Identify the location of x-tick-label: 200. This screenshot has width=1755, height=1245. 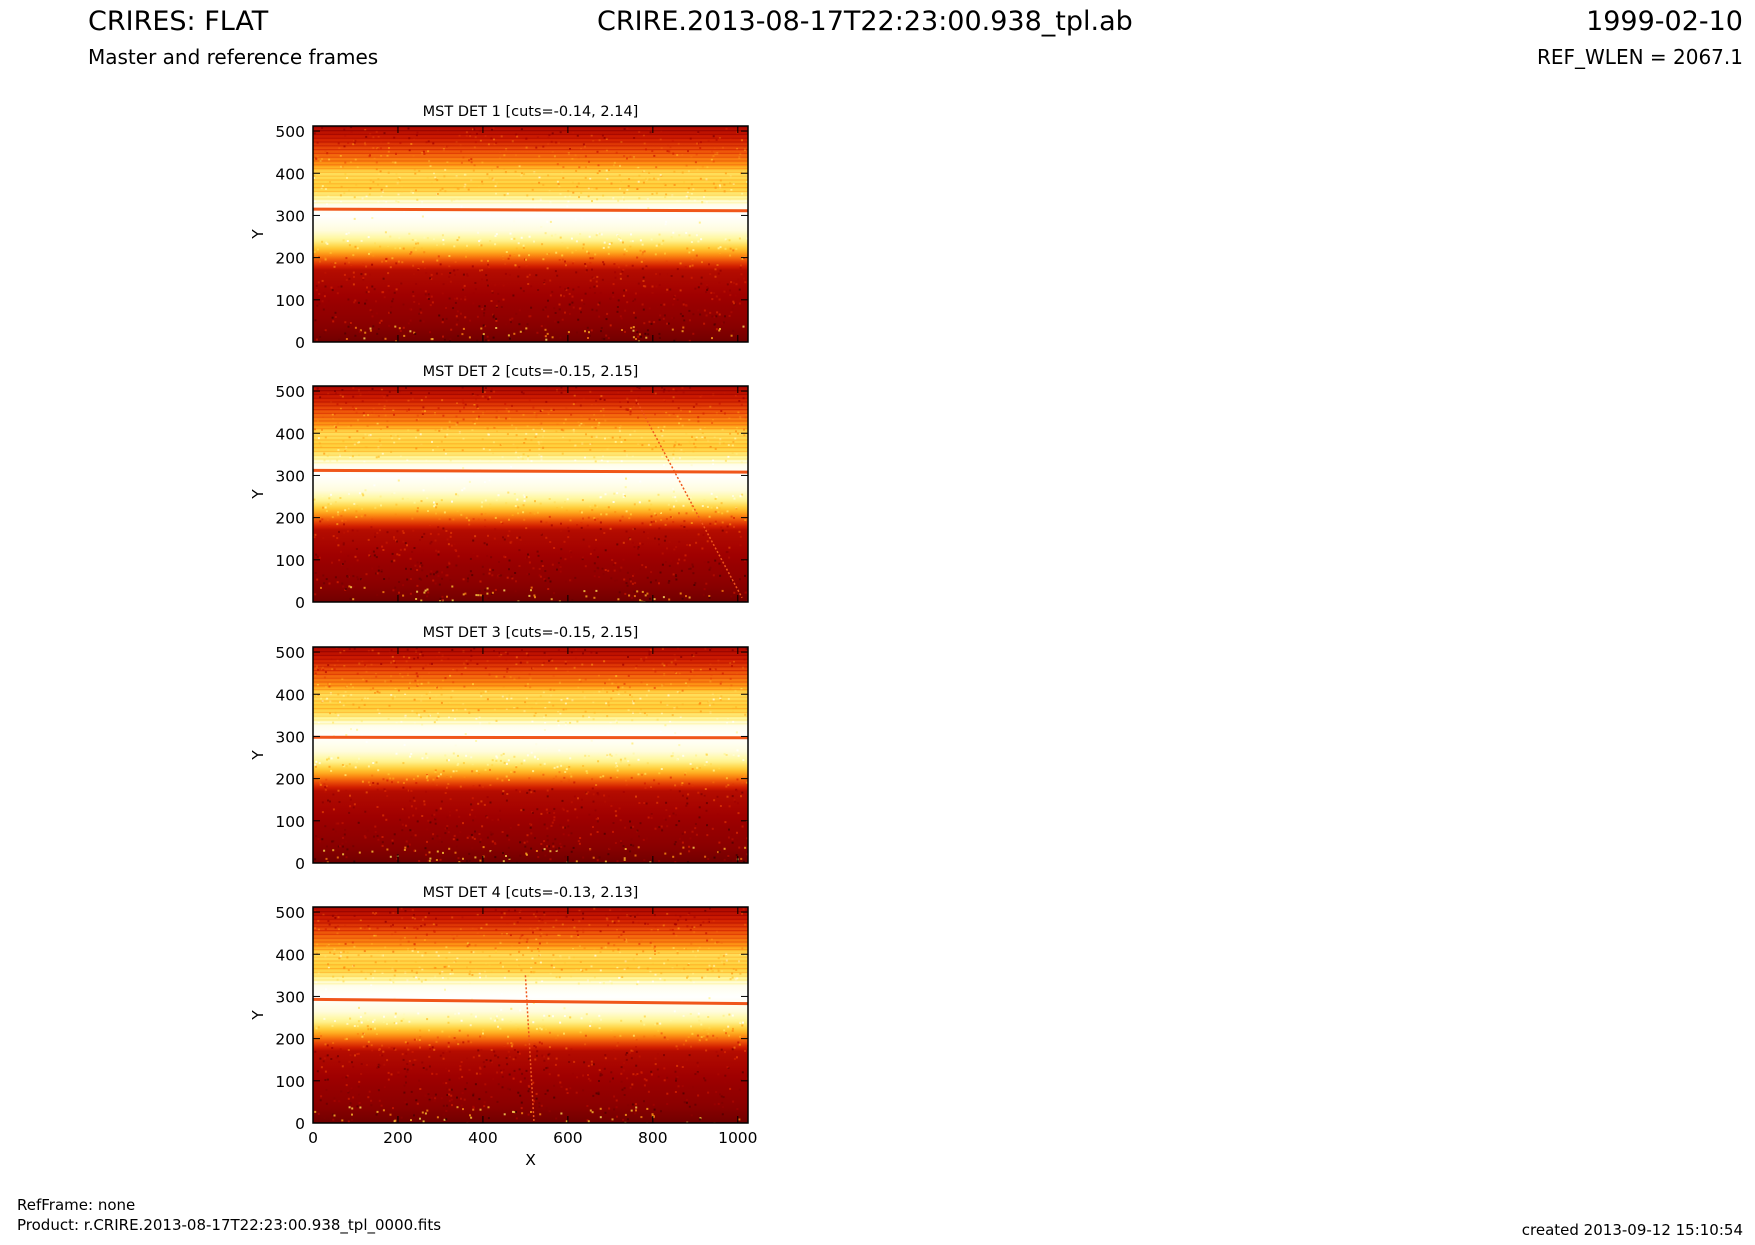
(398, 1138).